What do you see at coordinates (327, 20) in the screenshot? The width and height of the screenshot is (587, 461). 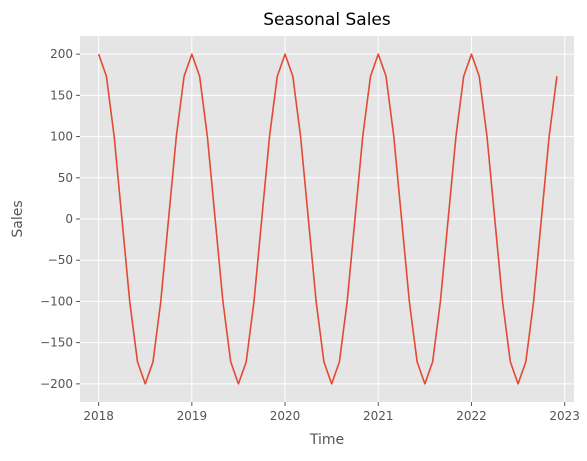 I see `chart-title: Seasonal Sales` at bounding box center [327, 20].